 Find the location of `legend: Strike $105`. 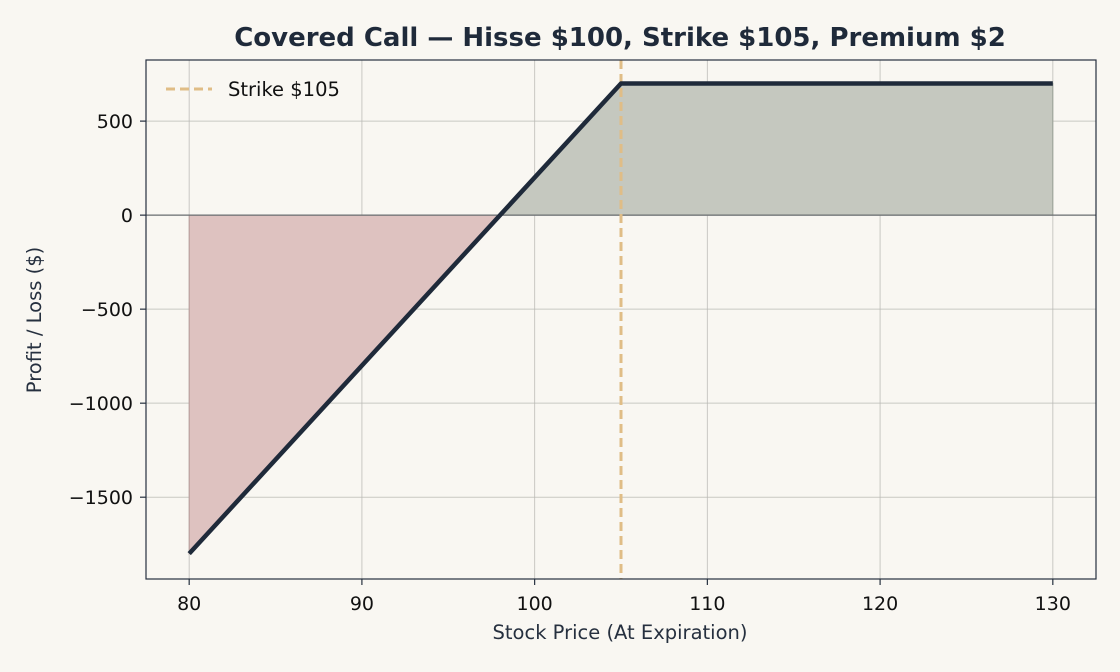

legend: Strike $105 is located at coordinates (253, 89).